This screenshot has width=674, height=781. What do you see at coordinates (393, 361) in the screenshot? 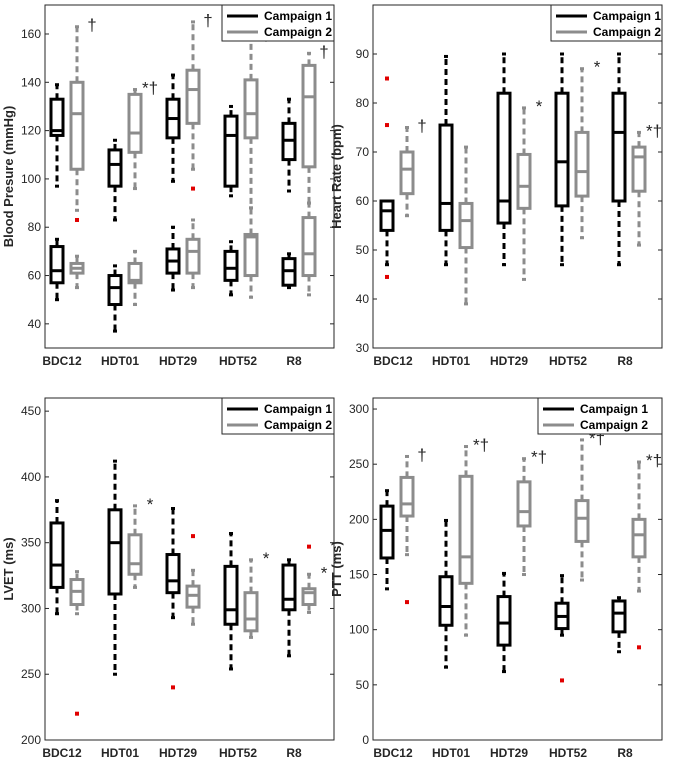
I see `x-tick-label: BDC12` at bounding box center [393, 361].